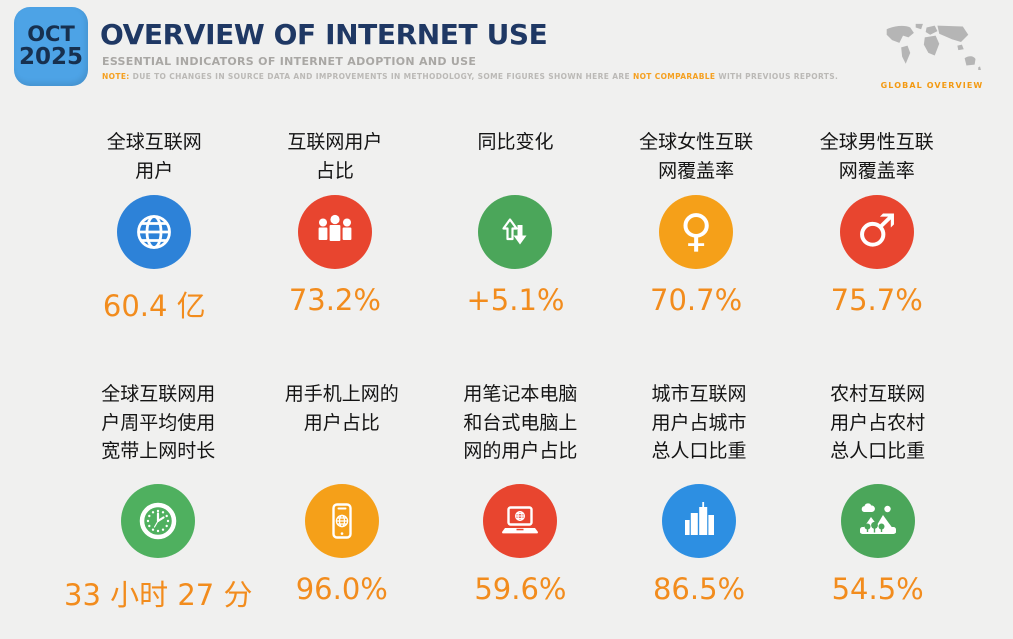 Image resolution: width=1013 pixels, height=639 pixels. What do you see at coordinates (778, 76) in the screenshot?
I see `note-text-2: WITH PREVIOUS REPORTS.` at bounding box center [778, 76].